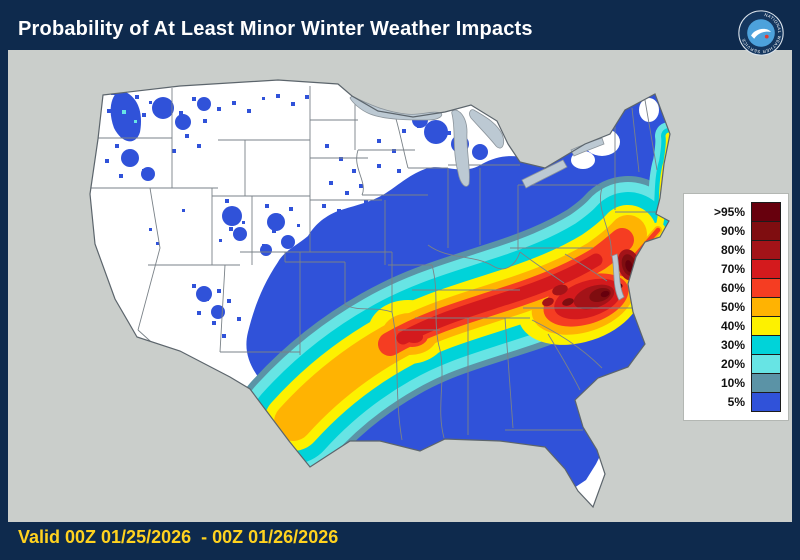  Describe the element at coordinates (129, 116) in the screenshot. I see `nw-cyan-specks` at that location.